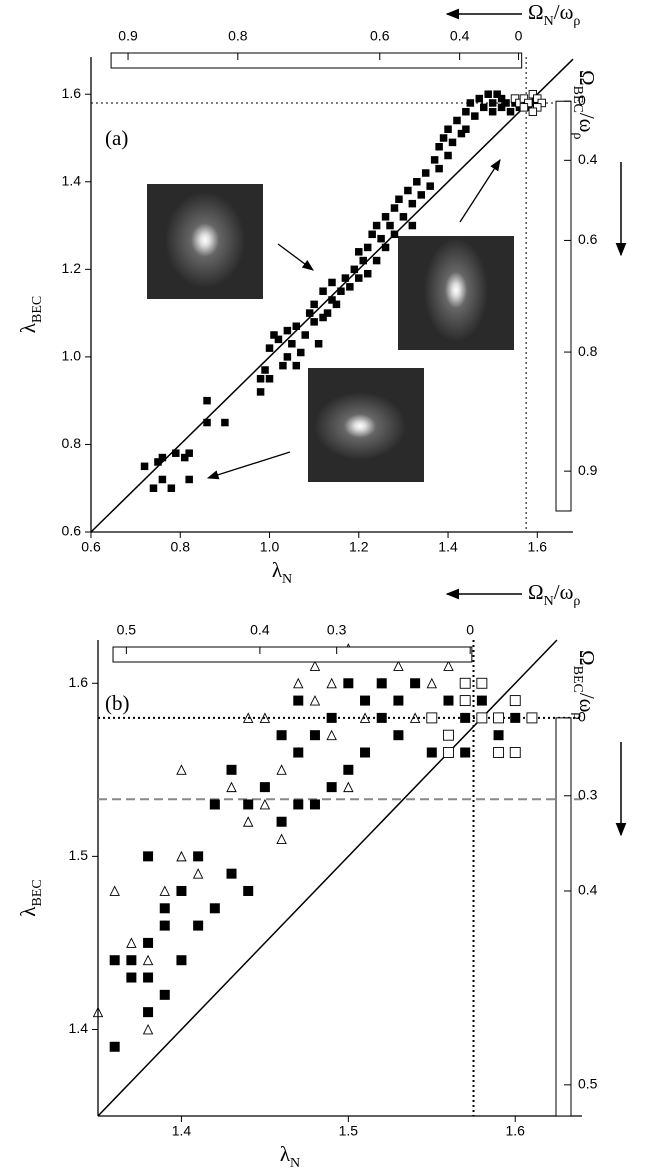  I want to click on y-tick-label: 0.6, so click(72, 531).